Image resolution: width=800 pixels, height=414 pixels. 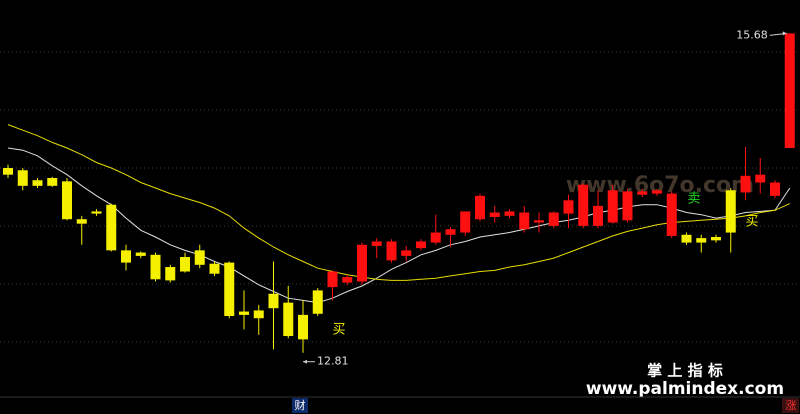 I want to click on brand-url: www.palmindex.com, so click(x=685, y=389).